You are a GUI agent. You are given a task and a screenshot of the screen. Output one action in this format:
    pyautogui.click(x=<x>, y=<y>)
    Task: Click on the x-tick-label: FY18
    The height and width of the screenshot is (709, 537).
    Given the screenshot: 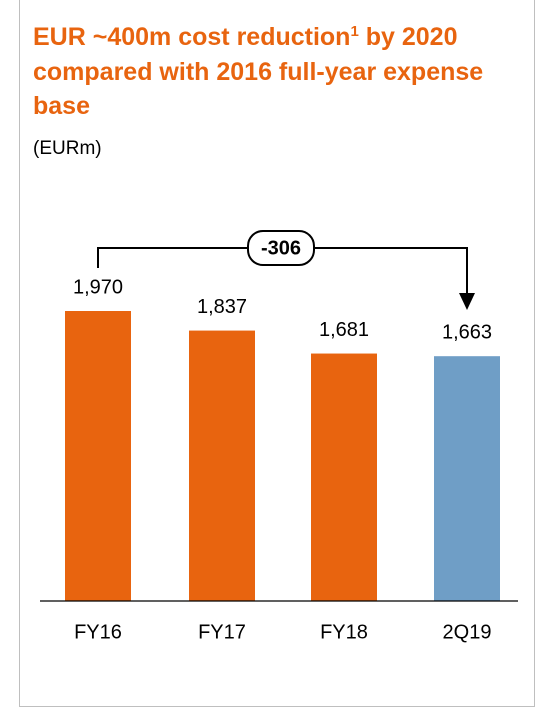 What is the action you would take?
    pyautogui.click(x=344, y=632)
    